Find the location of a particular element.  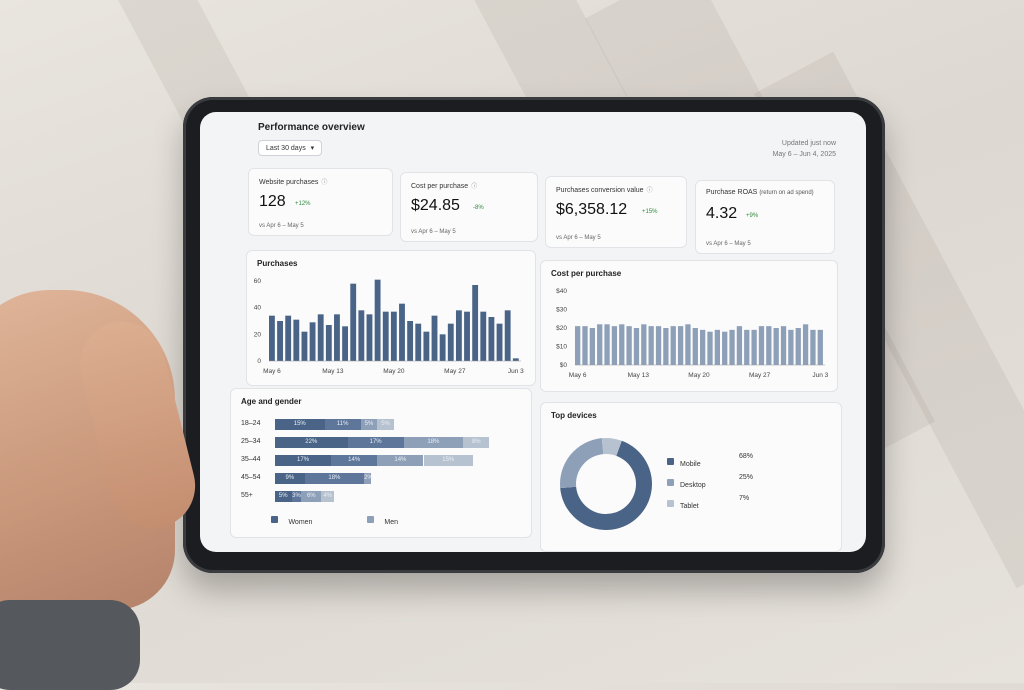

age-gender-segment: 22% is located at coordinates (311, 442).